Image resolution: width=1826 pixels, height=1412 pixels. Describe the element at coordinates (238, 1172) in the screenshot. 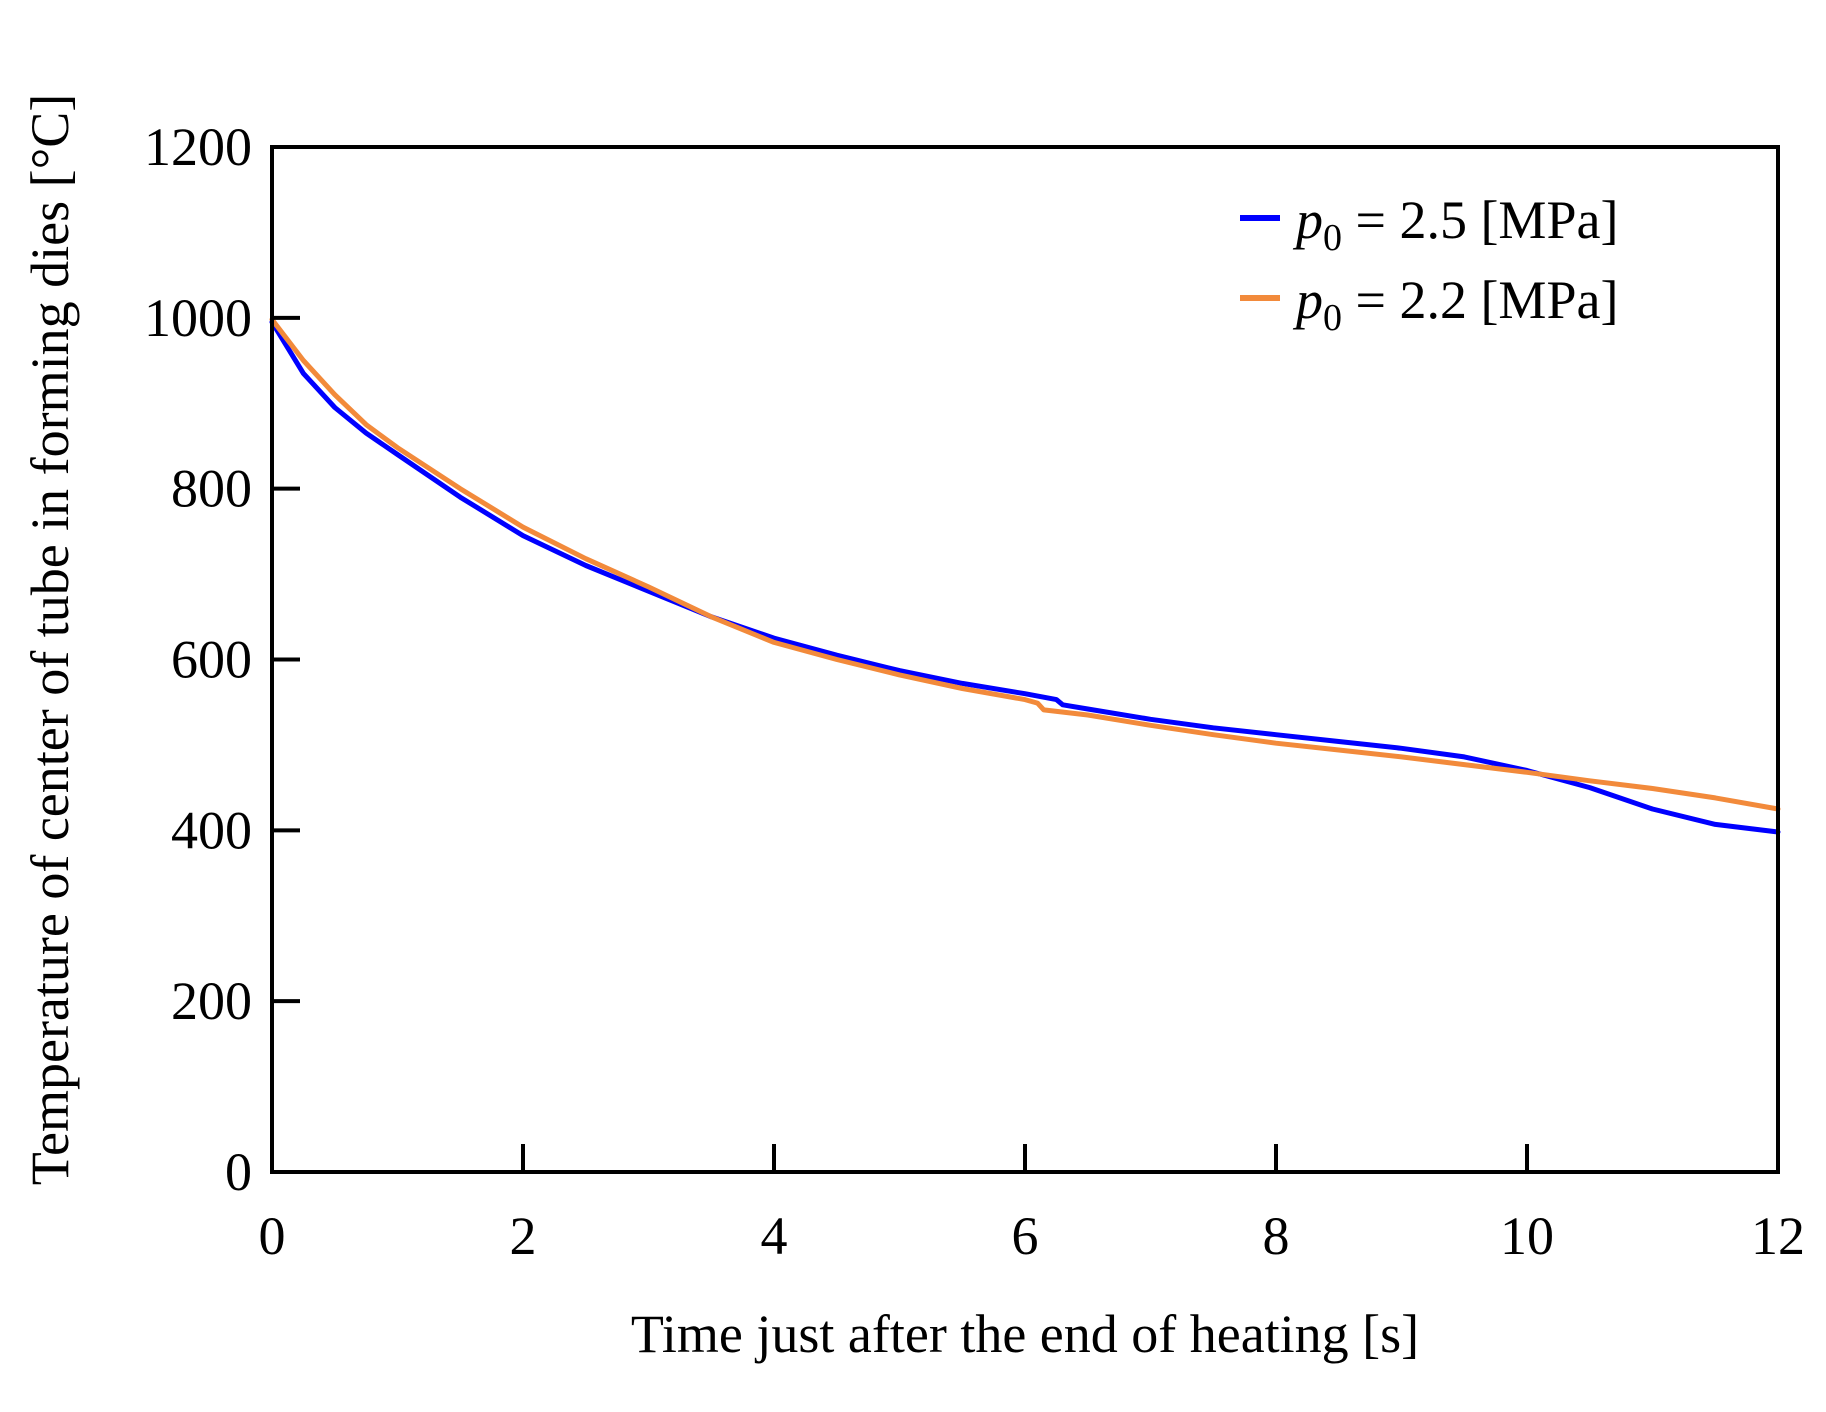

I see `y-tick-label-0: 0` at that location.